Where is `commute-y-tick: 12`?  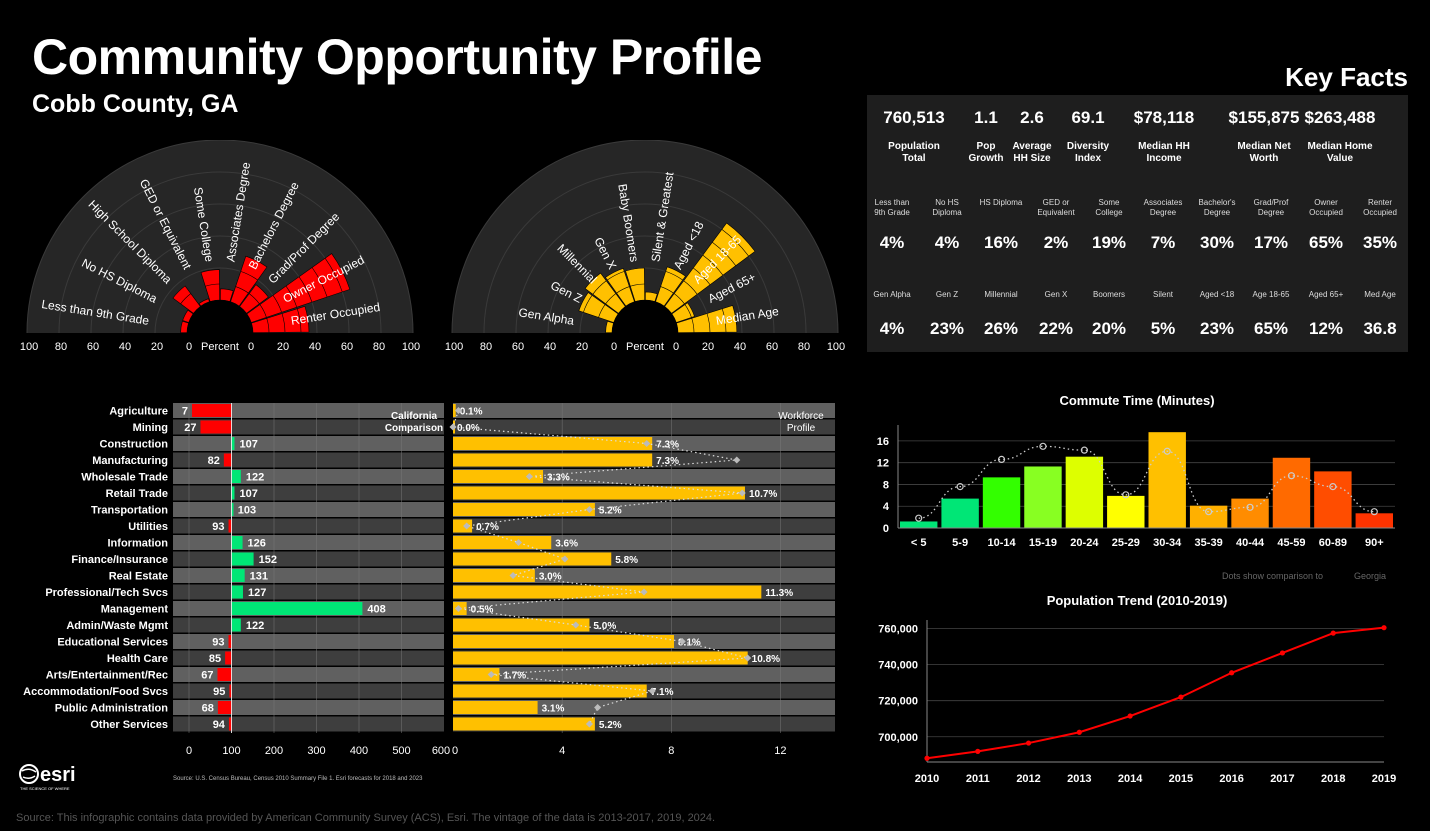
commute-y-tick: 12 is located at coordinates (883, 464).